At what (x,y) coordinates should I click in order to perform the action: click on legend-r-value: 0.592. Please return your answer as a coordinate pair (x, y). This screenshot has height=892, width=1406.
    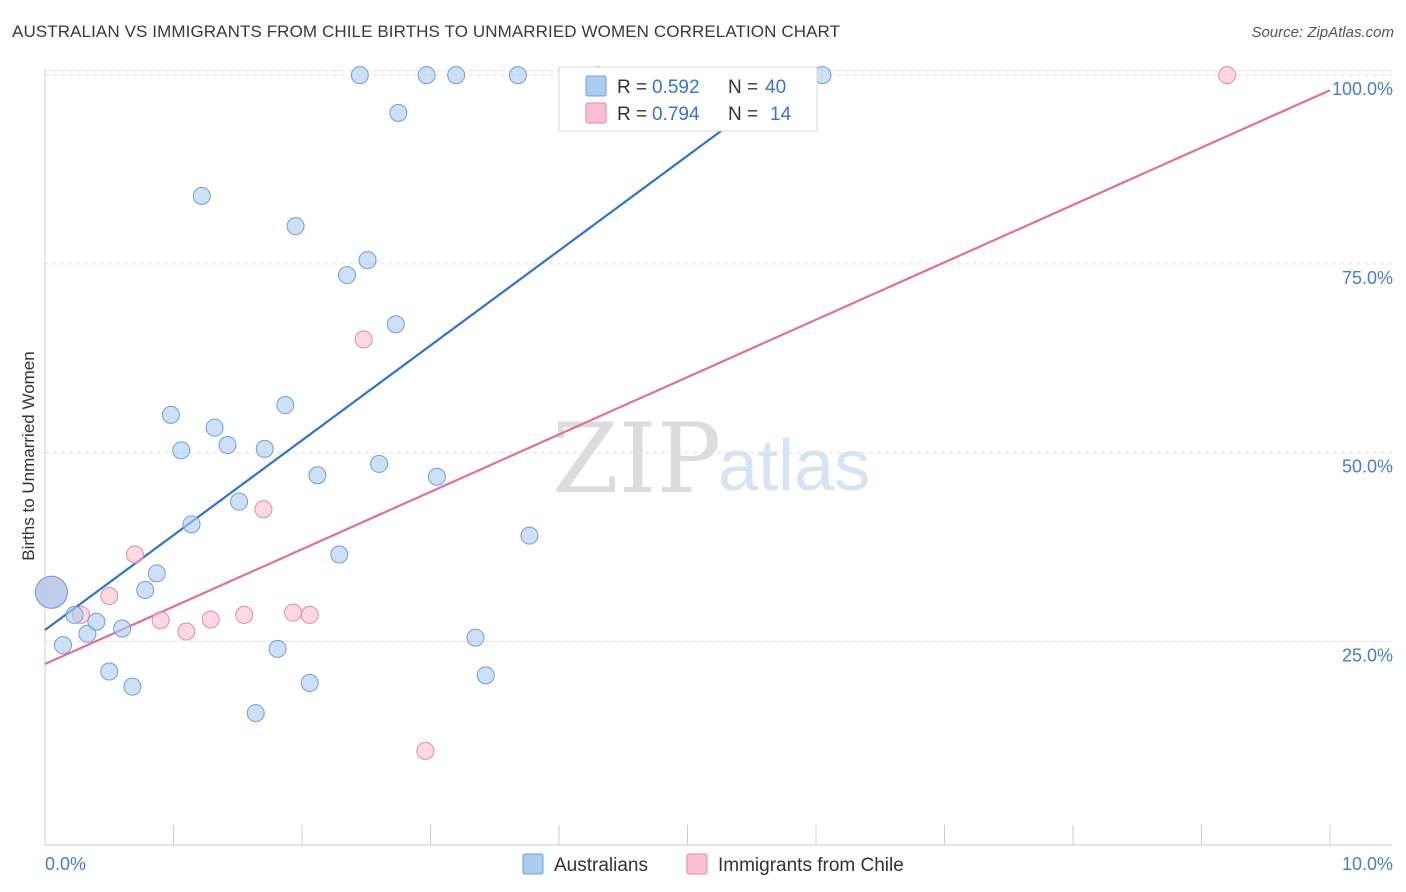
    Looking at the image, I should click on (676, 87).